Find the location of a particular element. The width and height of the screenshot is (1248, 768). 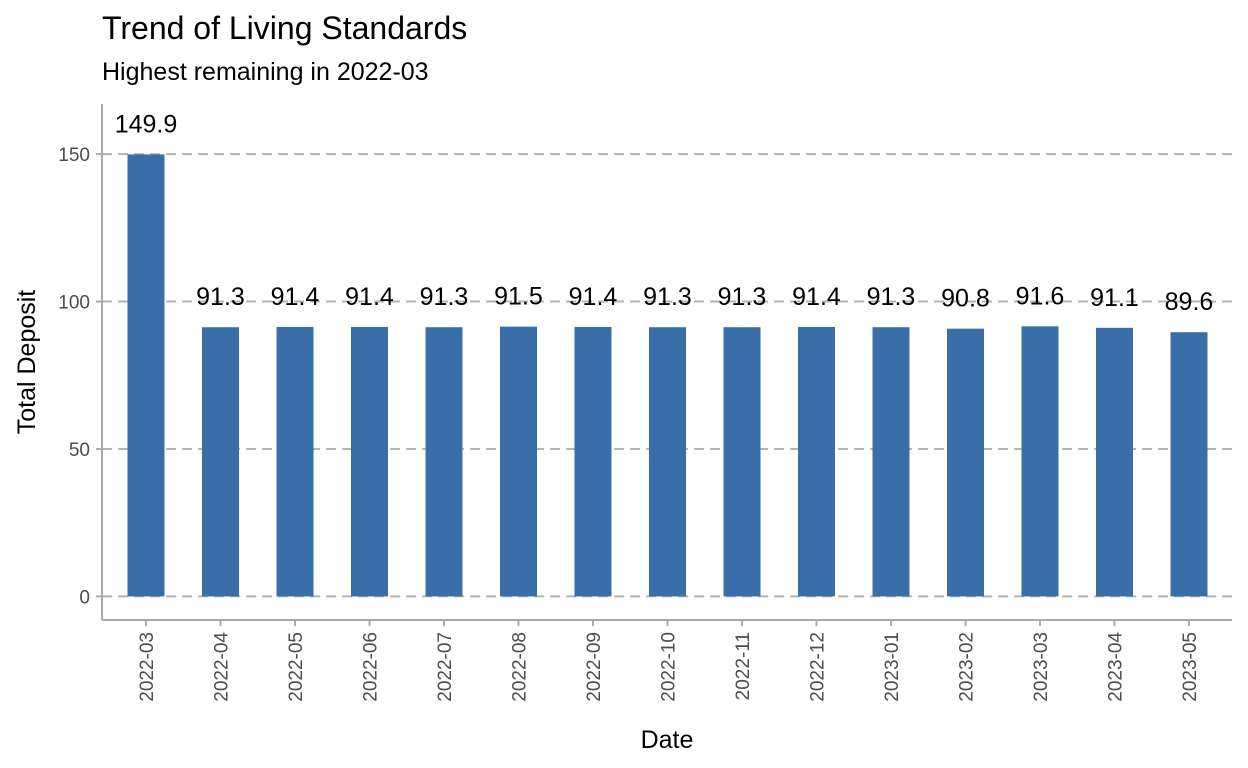

x-tick-label: 2022-11 is located at coordinates (743, 666).